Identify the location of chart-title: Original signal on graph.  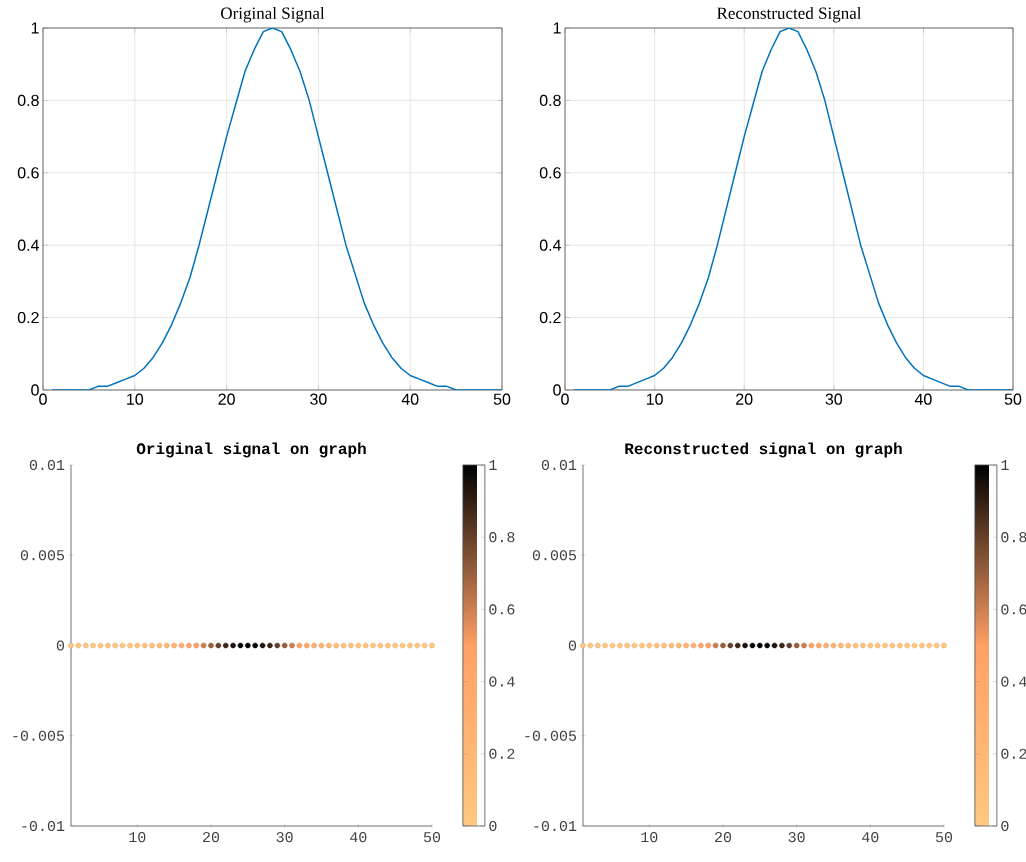
(251, 450).